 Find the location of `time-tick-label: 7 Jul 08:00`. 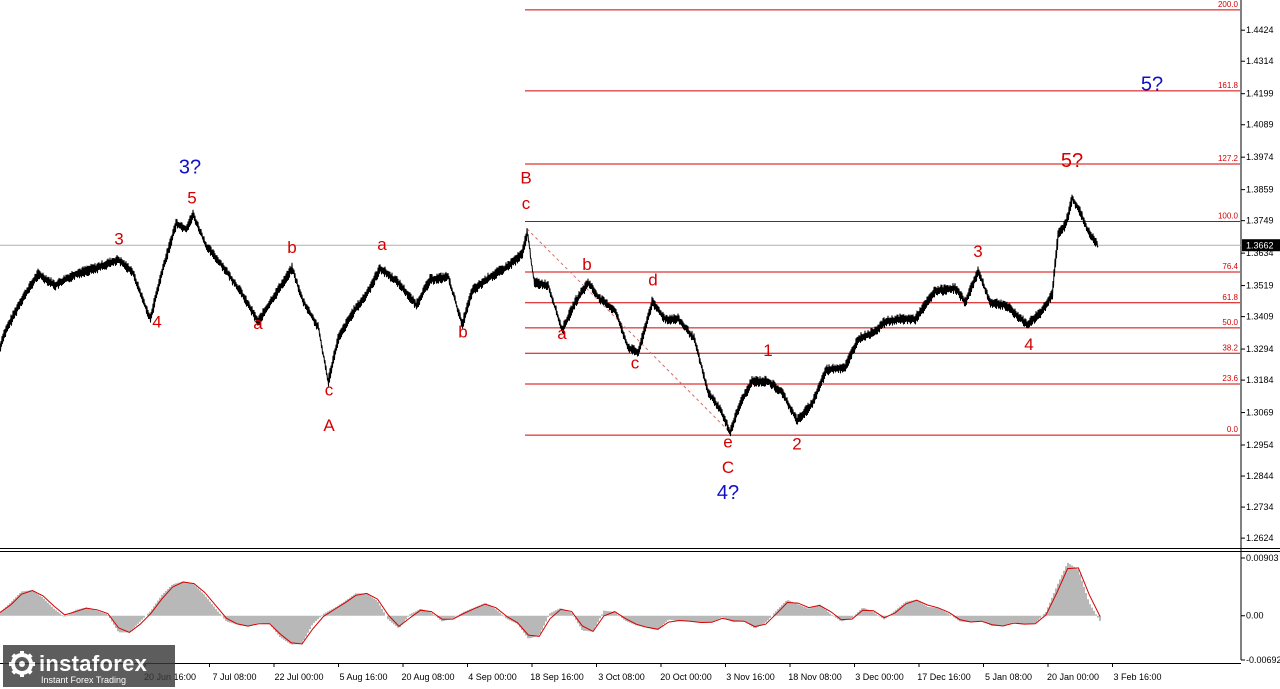

time-tick-label: 7 Jul 08:00 is located at coordinates (234, 677).